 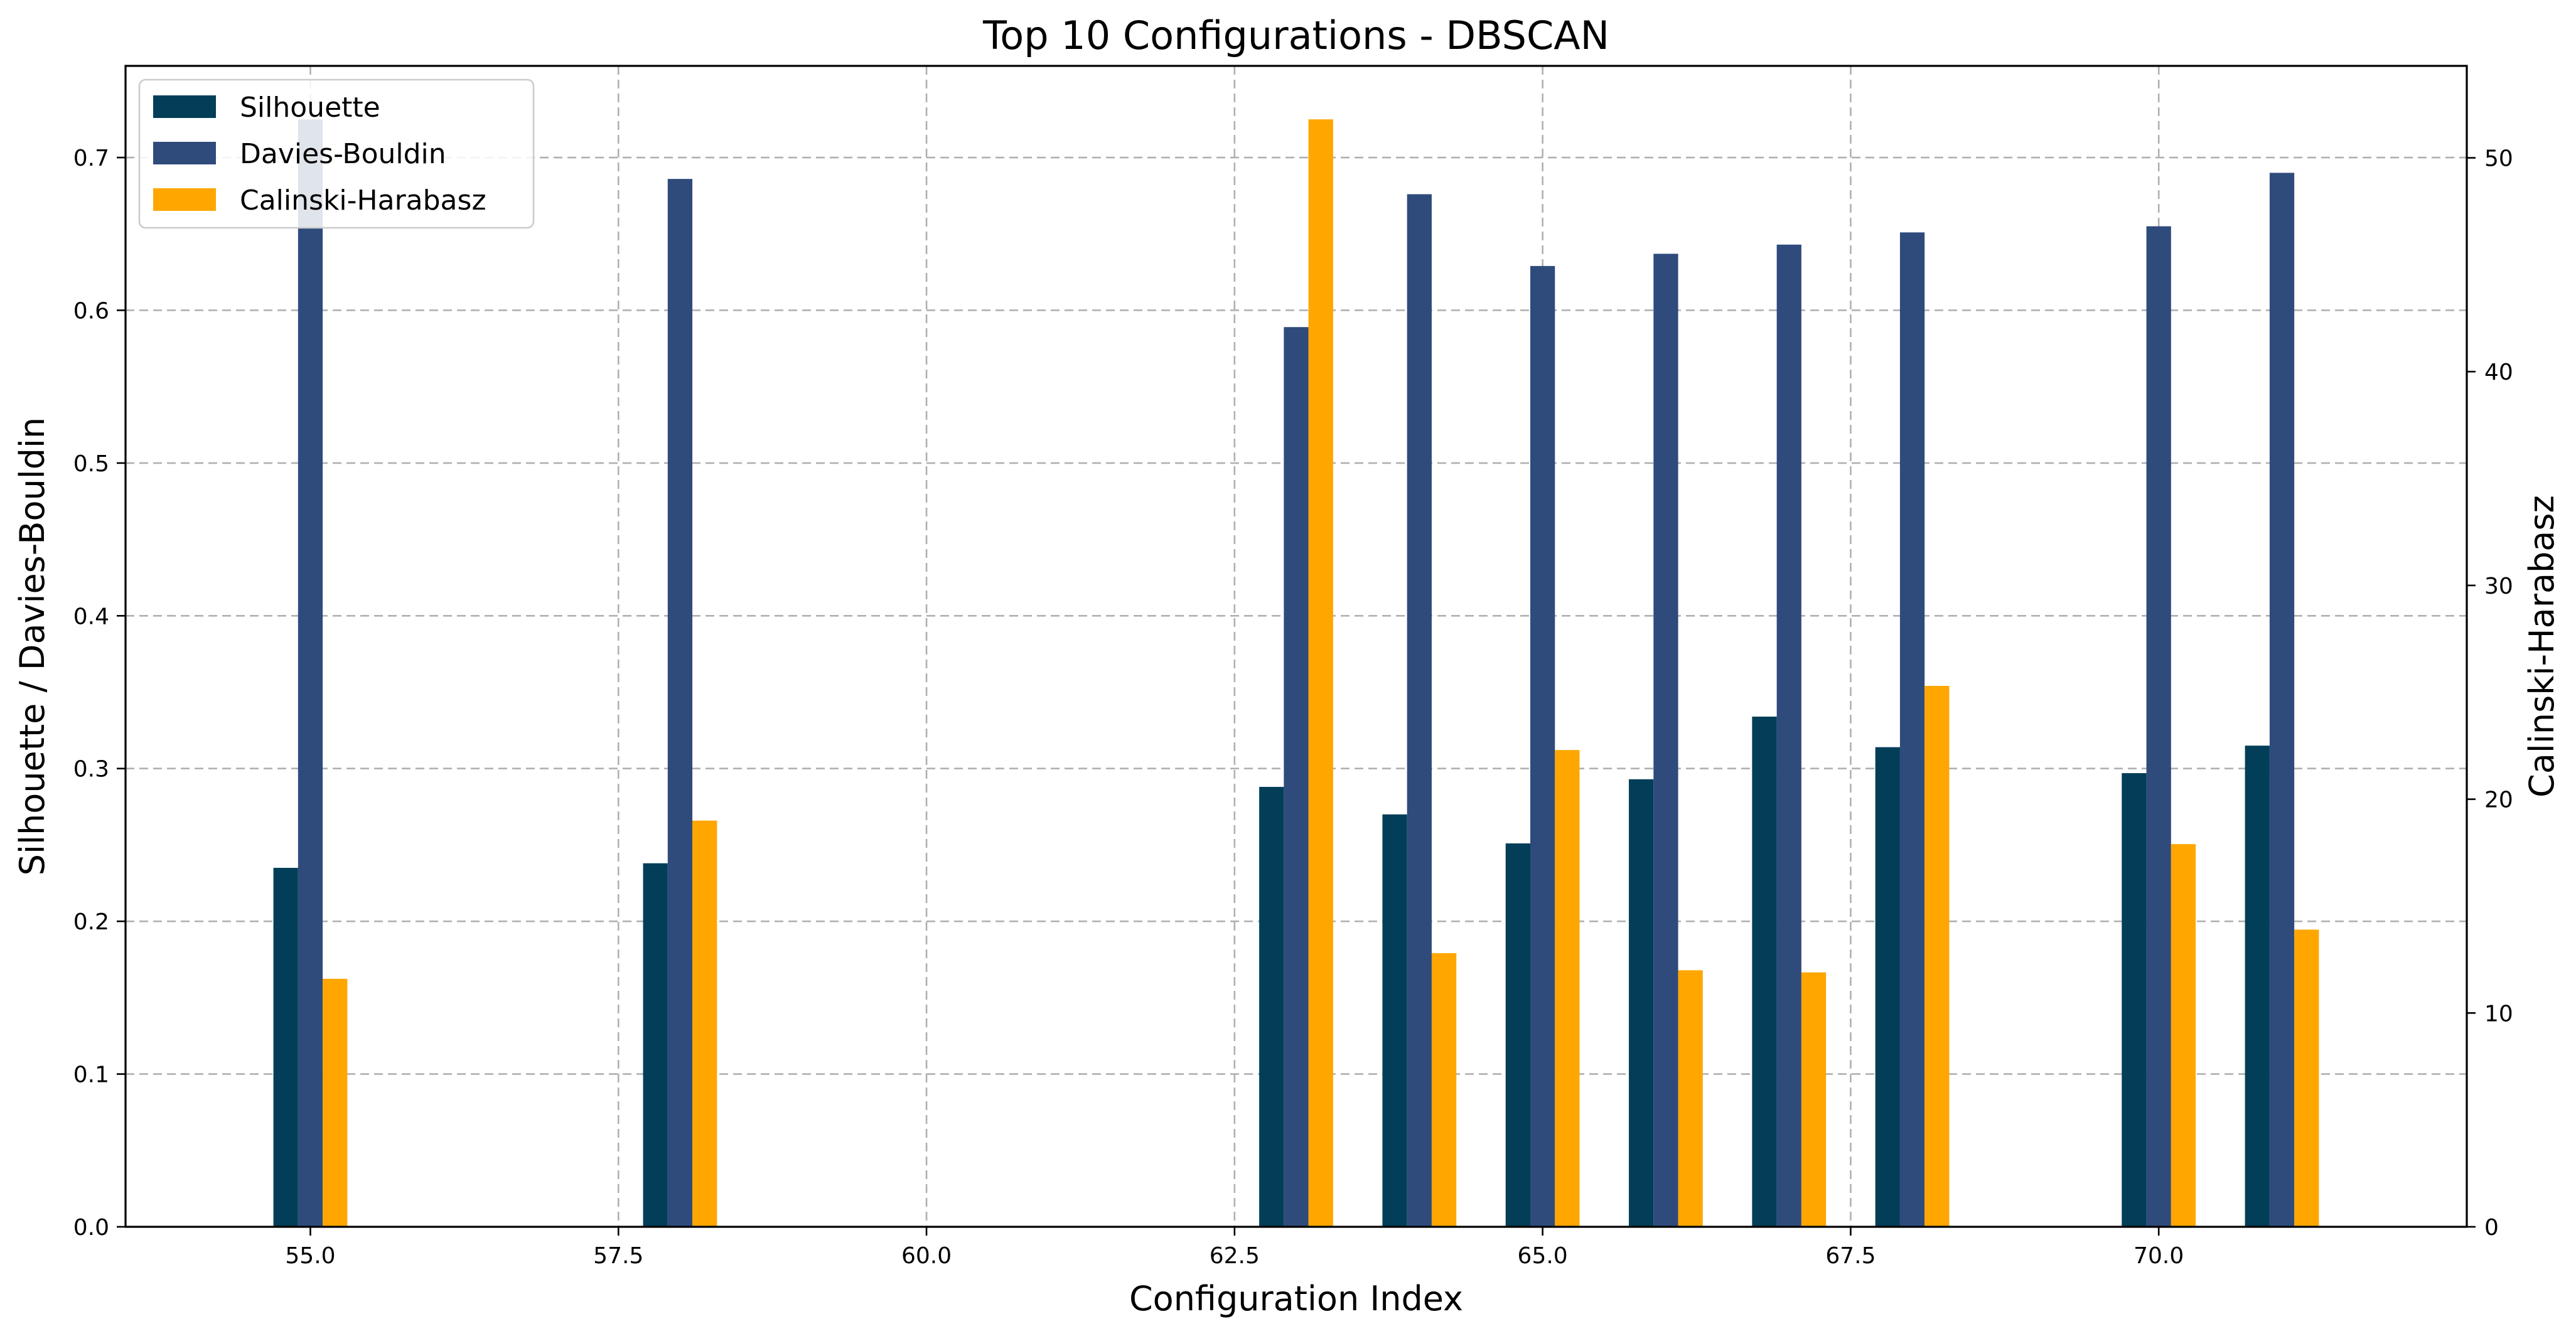 What do you see at coordinates (2498, 586) in the screenshot?
I see `y2-tick-label: 30` at bounding box center [2498, 586].